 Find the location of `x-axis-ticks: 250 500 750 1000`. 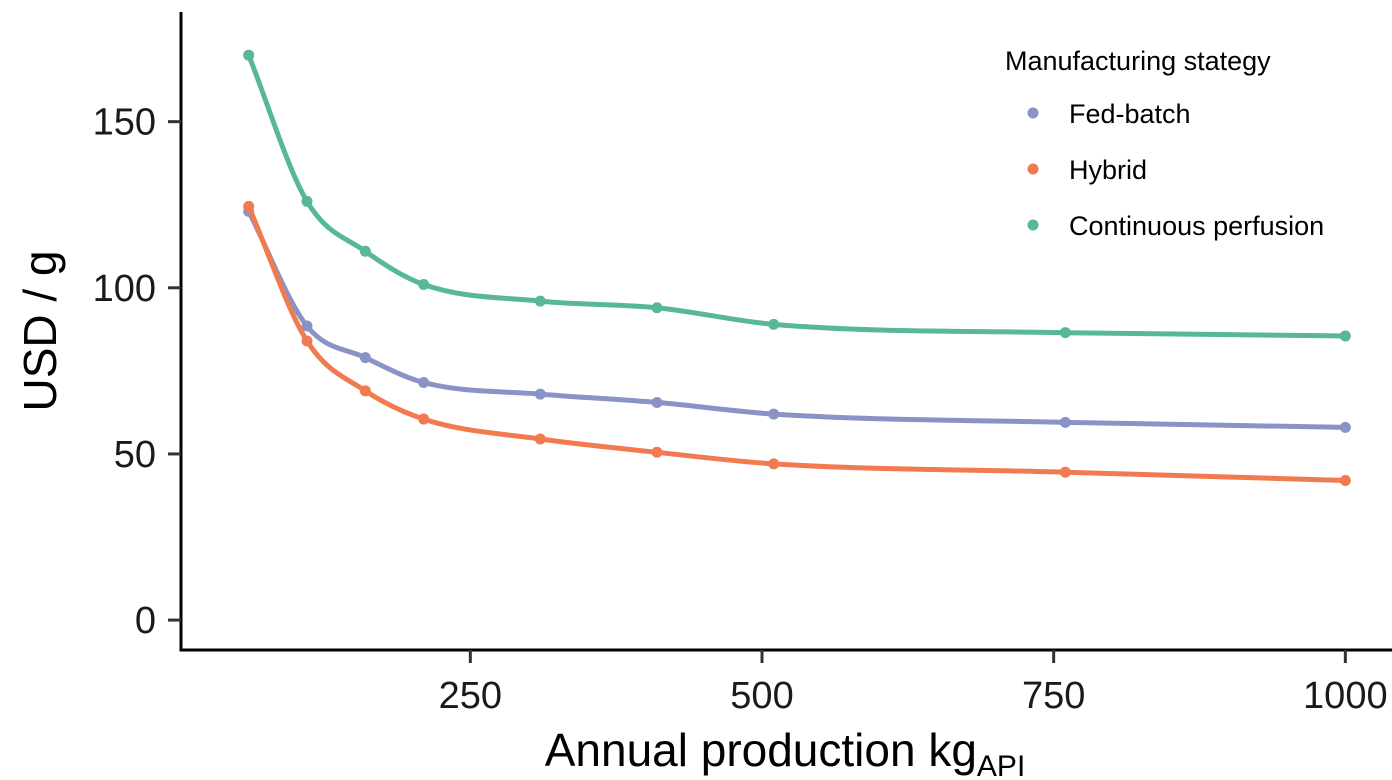

x-axis-ticks: 250 500 750 1000 is located at coordinates (913, 683).